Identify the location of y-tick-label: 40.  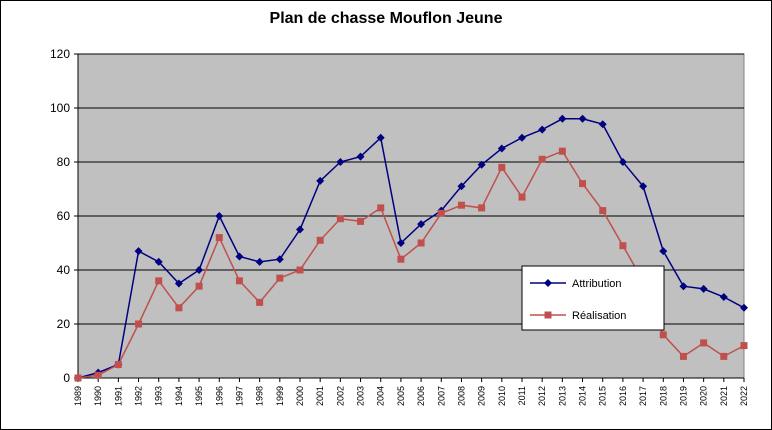
(64, 270).